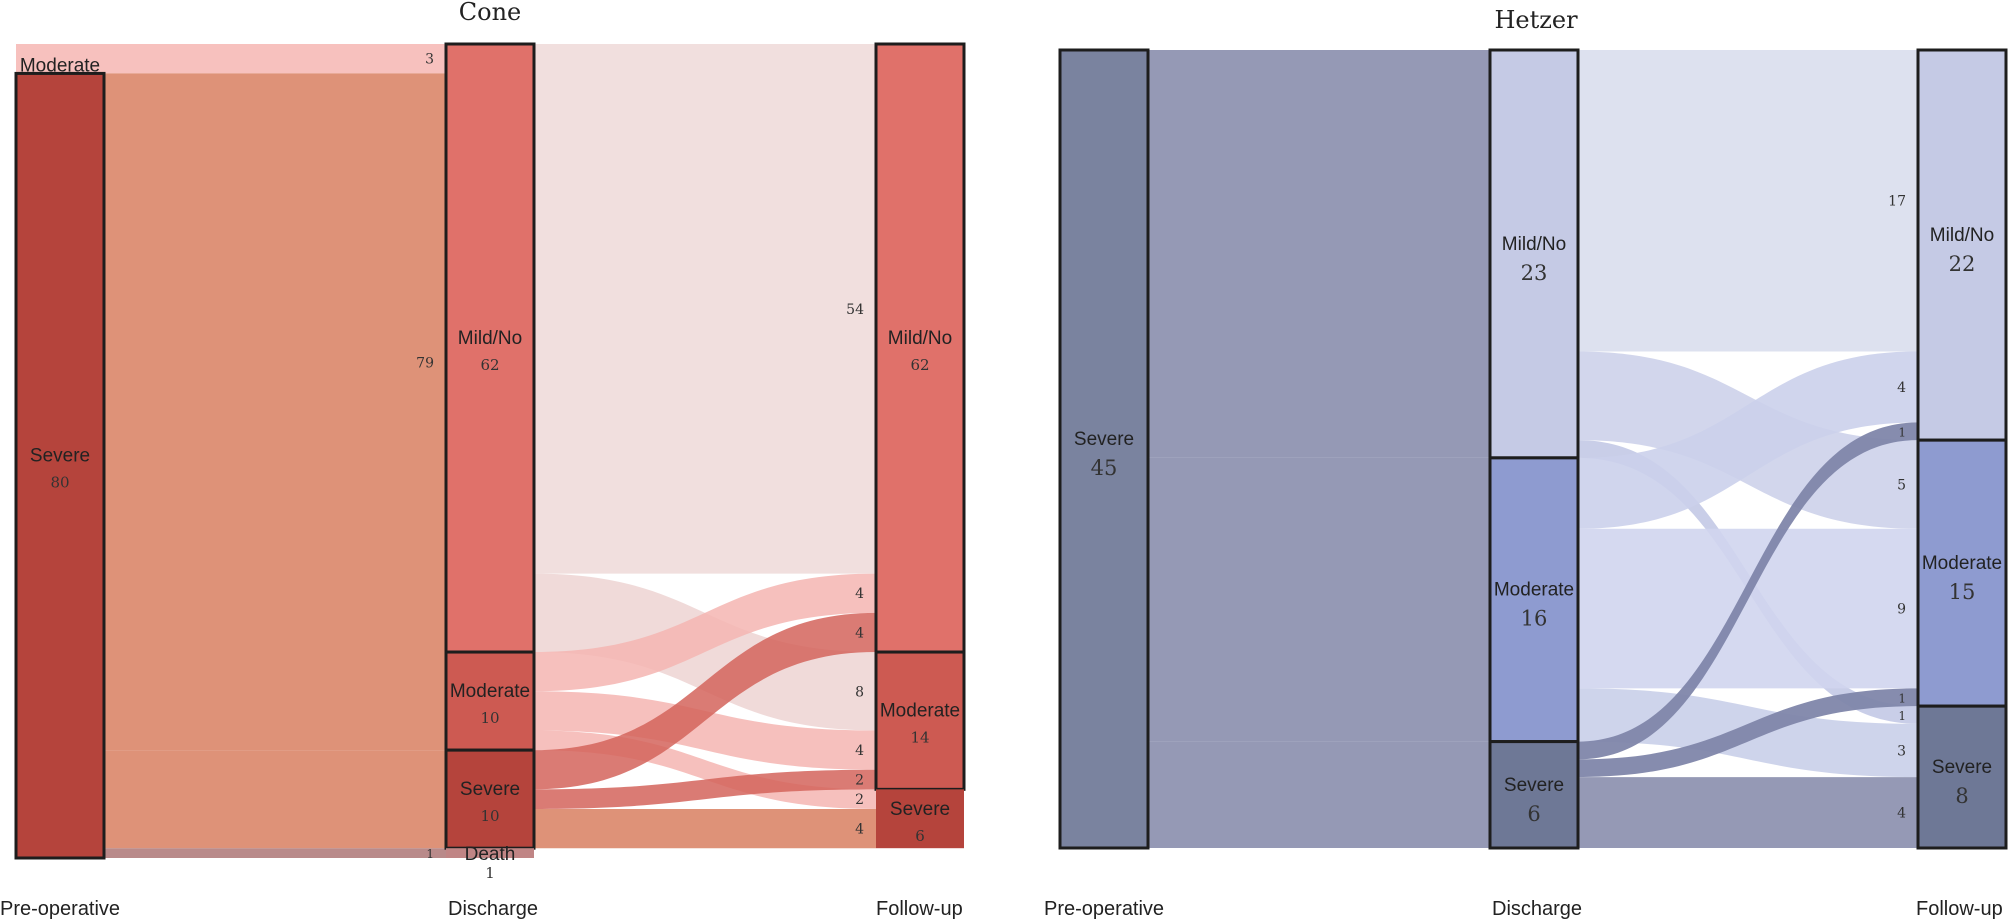  I want to click on flow-label: 8, so click(859, 692).